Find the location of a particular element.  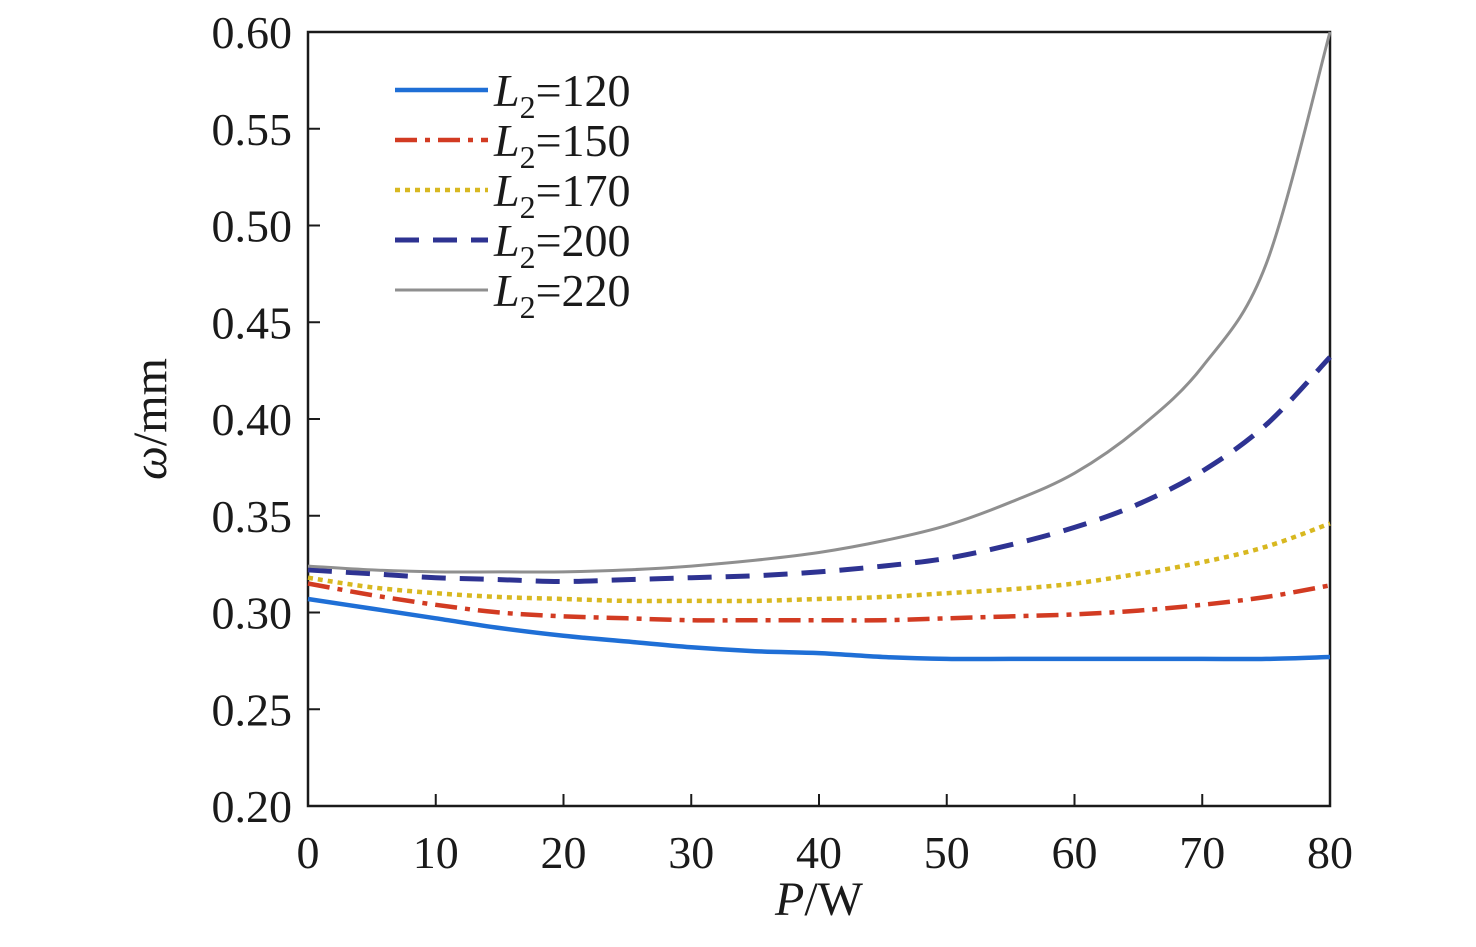

y-tick-label: 0.35 is located at coordinates (252, 516).